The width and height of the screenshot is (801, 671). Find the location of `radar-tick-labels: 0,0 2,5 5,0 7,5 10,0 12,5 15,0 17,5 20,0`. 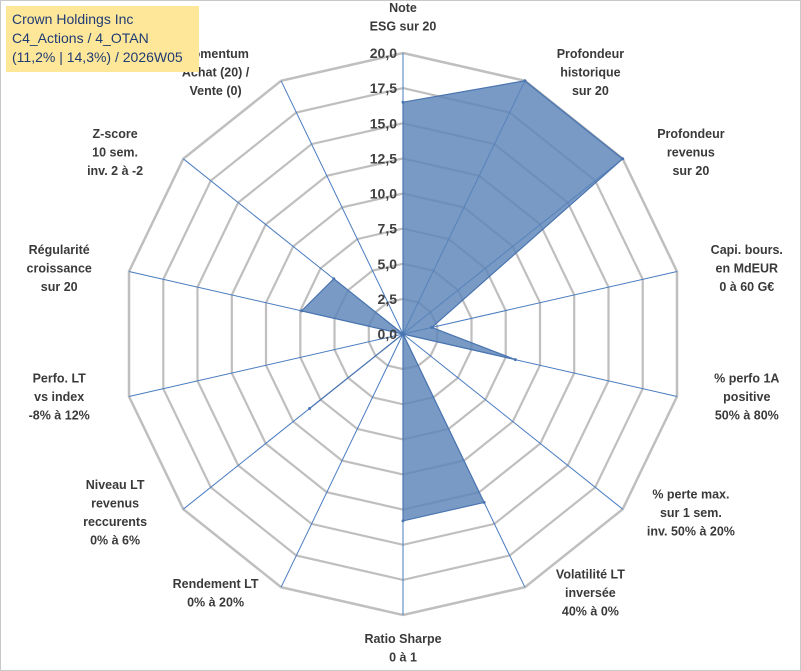

radar-tick-labels: 0,0 2,5 5,0 7,5 10,0 12,5 15,0 17,5 20,0 is located at coordinates (383, 193).